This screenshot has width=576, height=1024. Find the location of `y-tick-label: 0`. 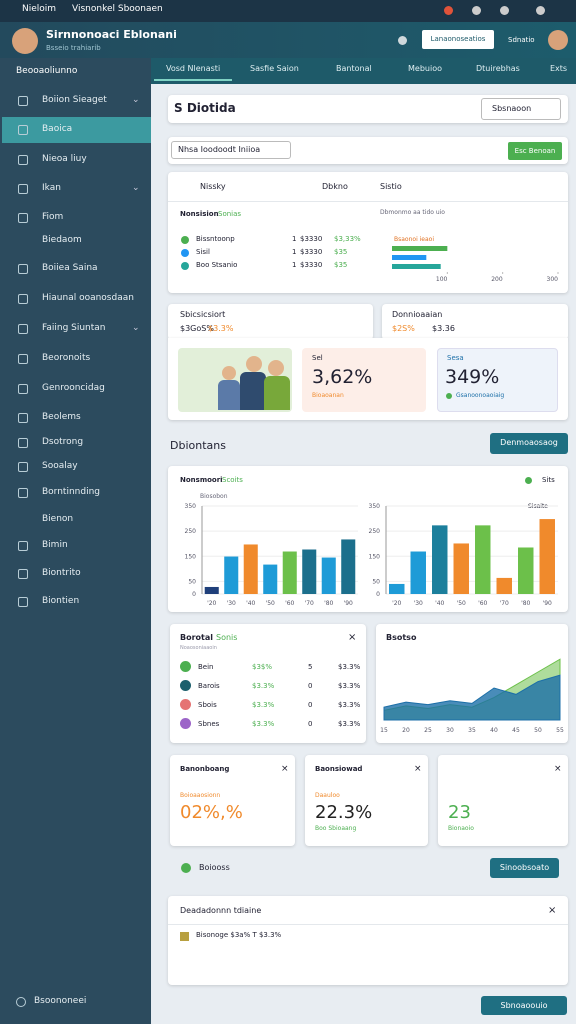

y-tick-label: 0 is located at coordinates (378, 594).